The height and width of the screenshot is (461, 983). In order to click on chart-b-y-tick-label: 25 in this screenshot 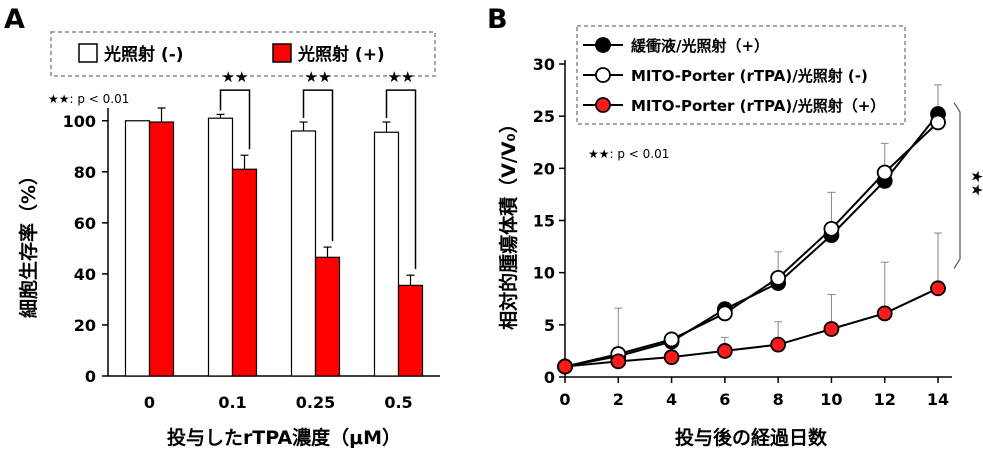, I will do `click(544, 116)`.